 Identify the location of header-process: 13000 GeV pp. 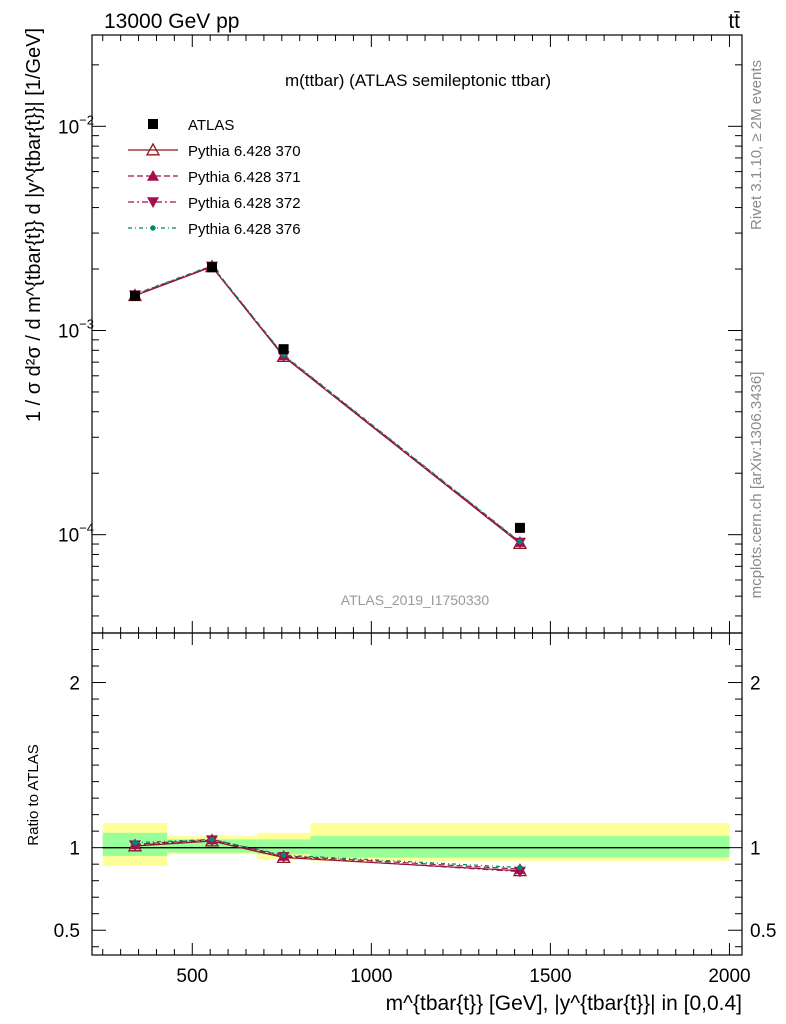
(171, 21).